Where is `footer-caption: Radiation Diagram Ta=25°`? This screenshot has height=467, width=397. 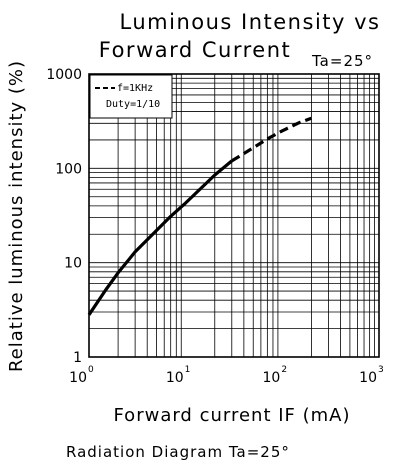 footer-caption: Radiation Diagram Ta=25° is located at coordinates (178, 452).